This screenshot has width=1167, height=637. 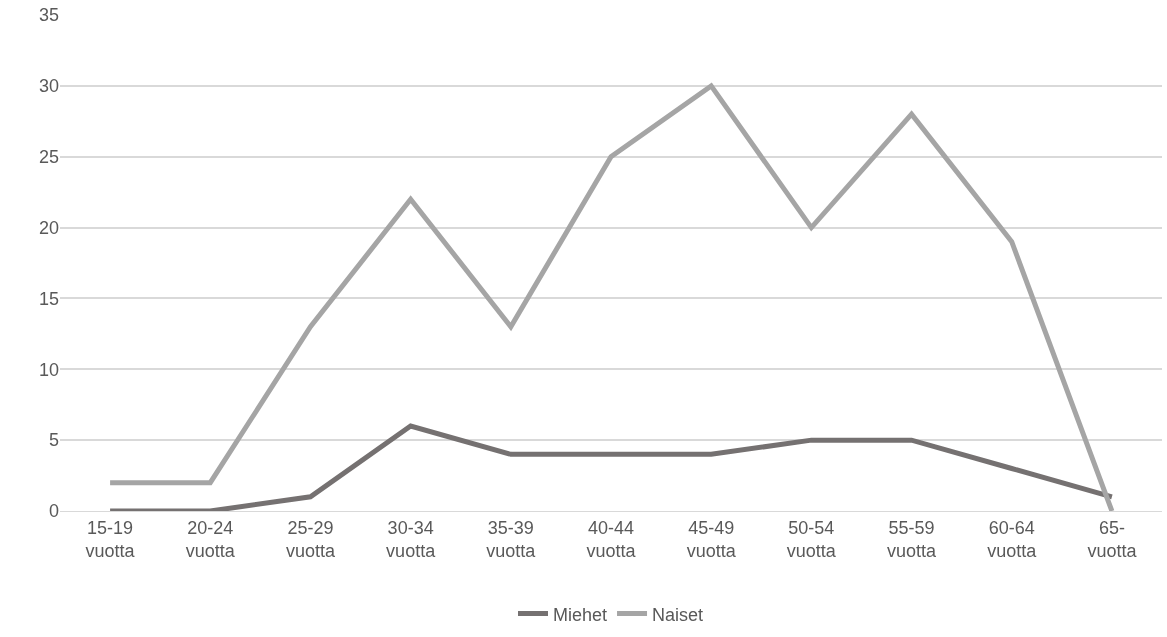 I want to click on x-tick-label: 40-44 vuotta, so click(x=611, y=539).